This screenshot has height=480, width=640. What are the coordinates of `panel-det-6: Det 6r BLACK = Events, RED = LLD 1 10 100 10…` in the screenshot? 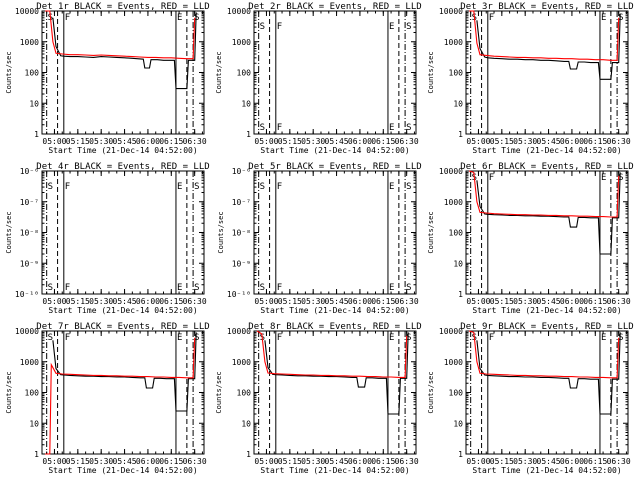 It's located at (530, 238).